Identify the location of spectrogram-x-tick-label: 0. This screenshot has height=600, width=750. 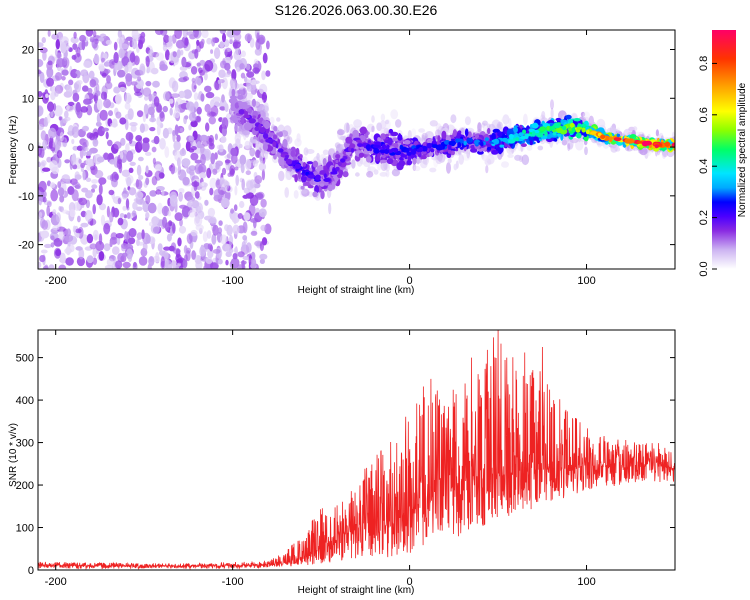
(410, 281).